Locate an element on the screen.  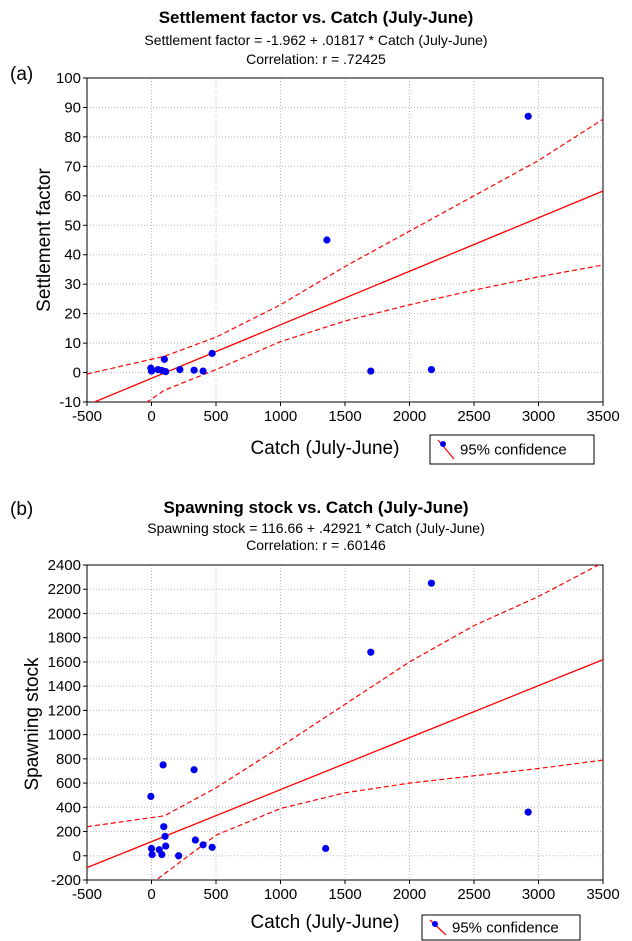
chart-a-y-tick-label: 40 is located at coordinates (72, 255).